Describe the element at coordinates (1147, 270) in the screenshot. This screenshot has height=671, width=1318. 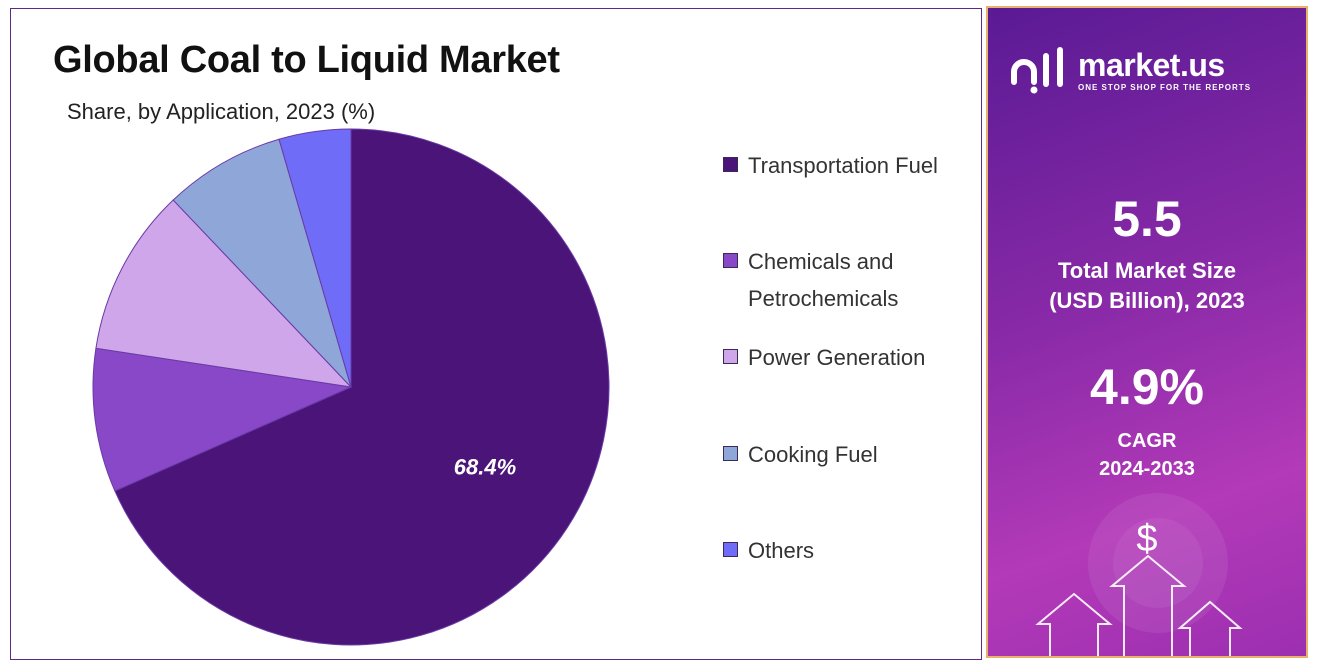
I see `market-size-label: Total Market Size` at that location.